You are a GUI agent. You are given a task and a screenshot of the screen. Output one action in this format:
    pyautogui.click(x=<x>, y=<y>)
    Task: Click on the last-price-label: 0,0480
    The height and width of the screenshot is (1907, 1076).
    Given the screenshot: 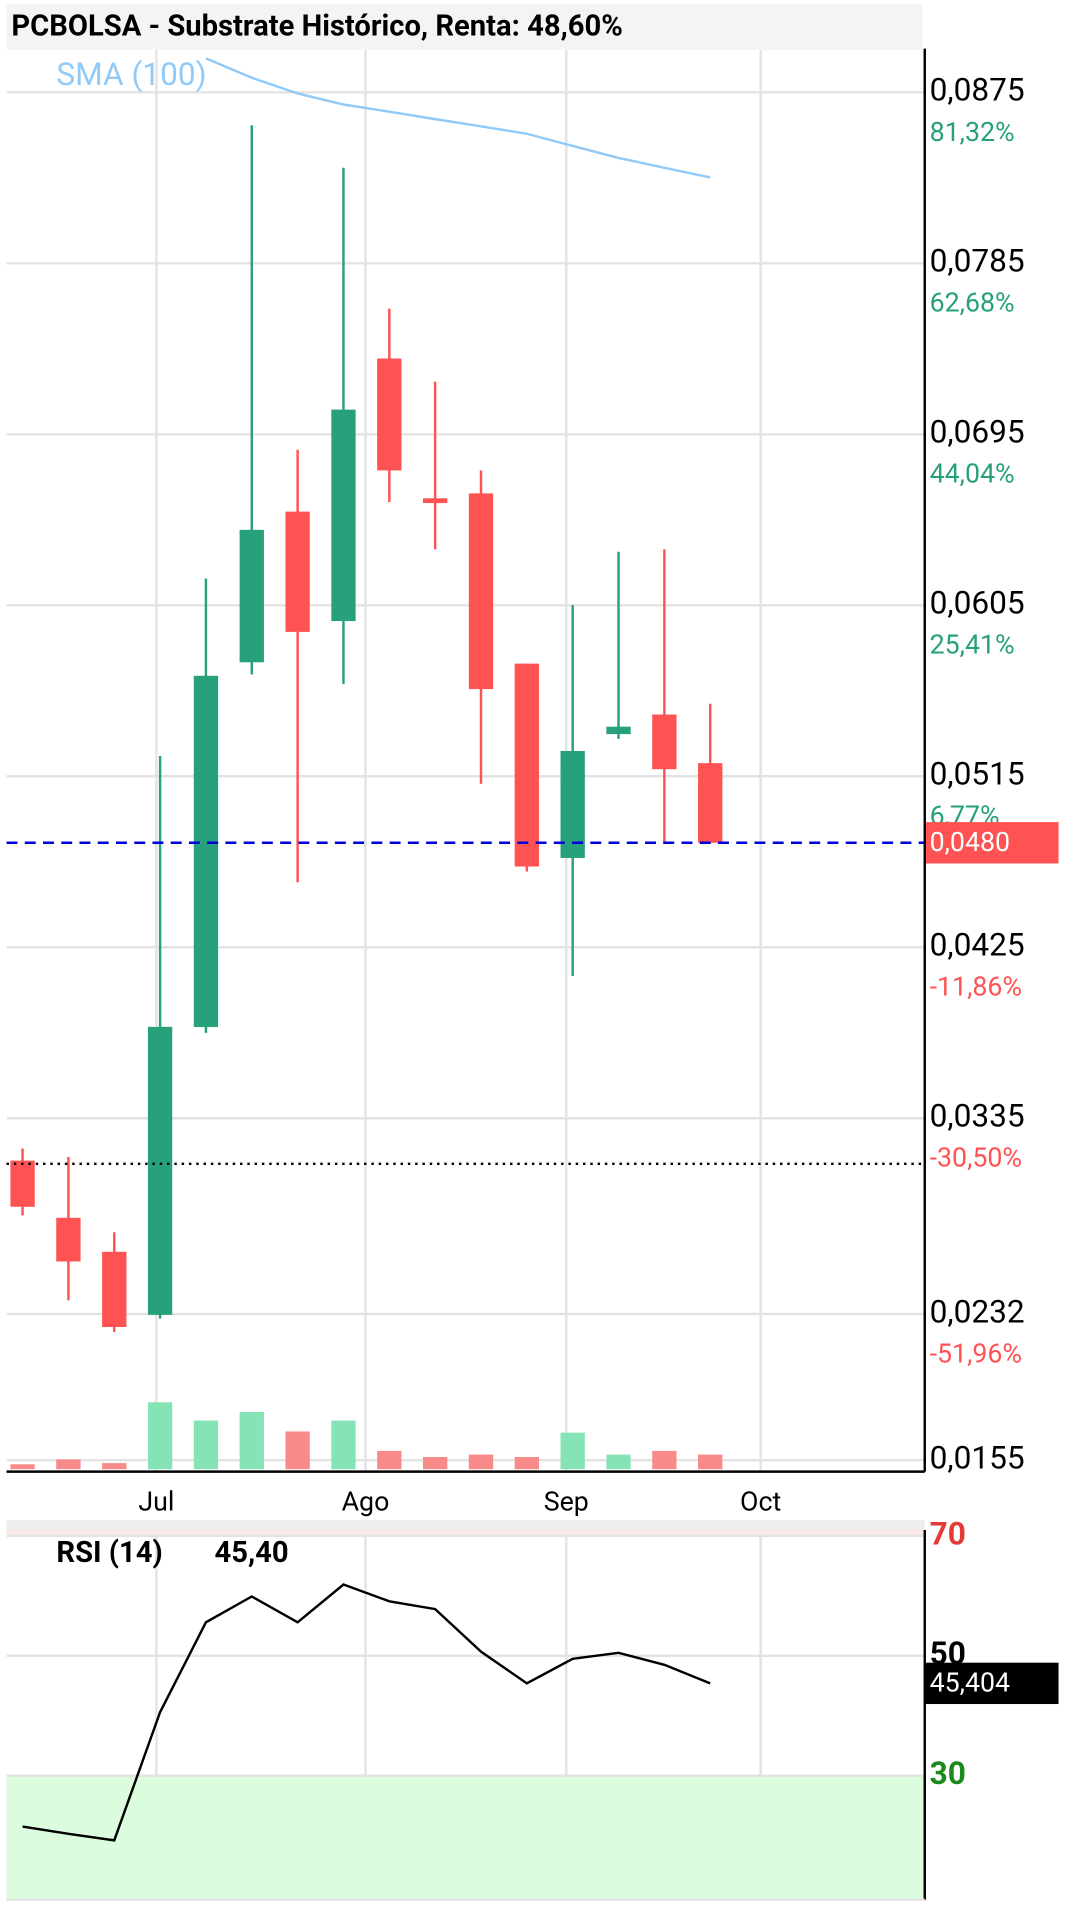 What is the action you would take?
    pyautogui.click(x=970, y=842)
    